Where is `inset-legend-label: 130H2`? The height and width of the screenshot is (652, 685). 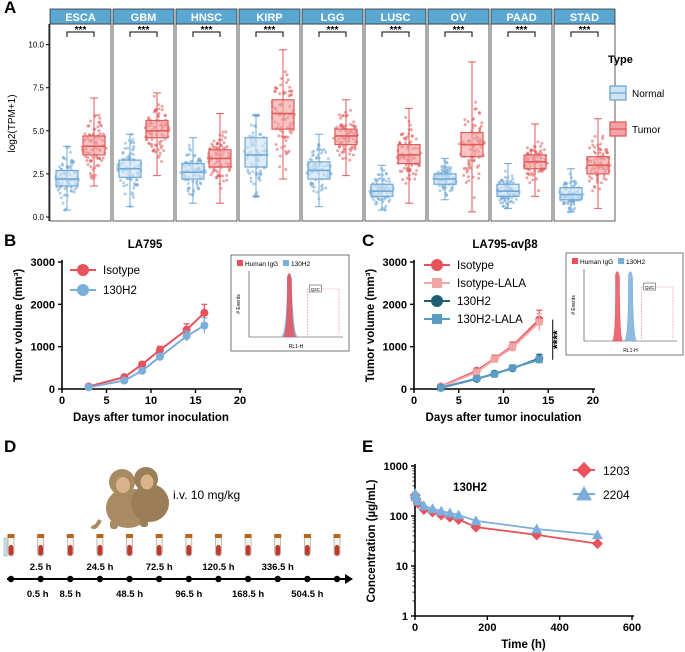 inset-legend-label: 130H2 is located at coordinates (636, 262).